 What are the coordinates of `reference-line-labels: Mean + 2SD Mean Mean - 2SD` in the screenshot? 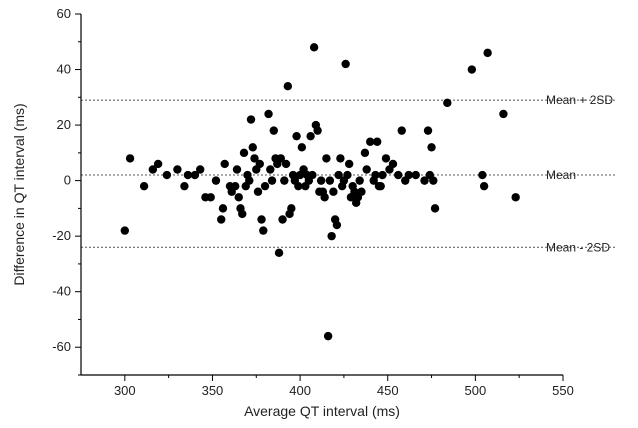 It's located at (579, 173).